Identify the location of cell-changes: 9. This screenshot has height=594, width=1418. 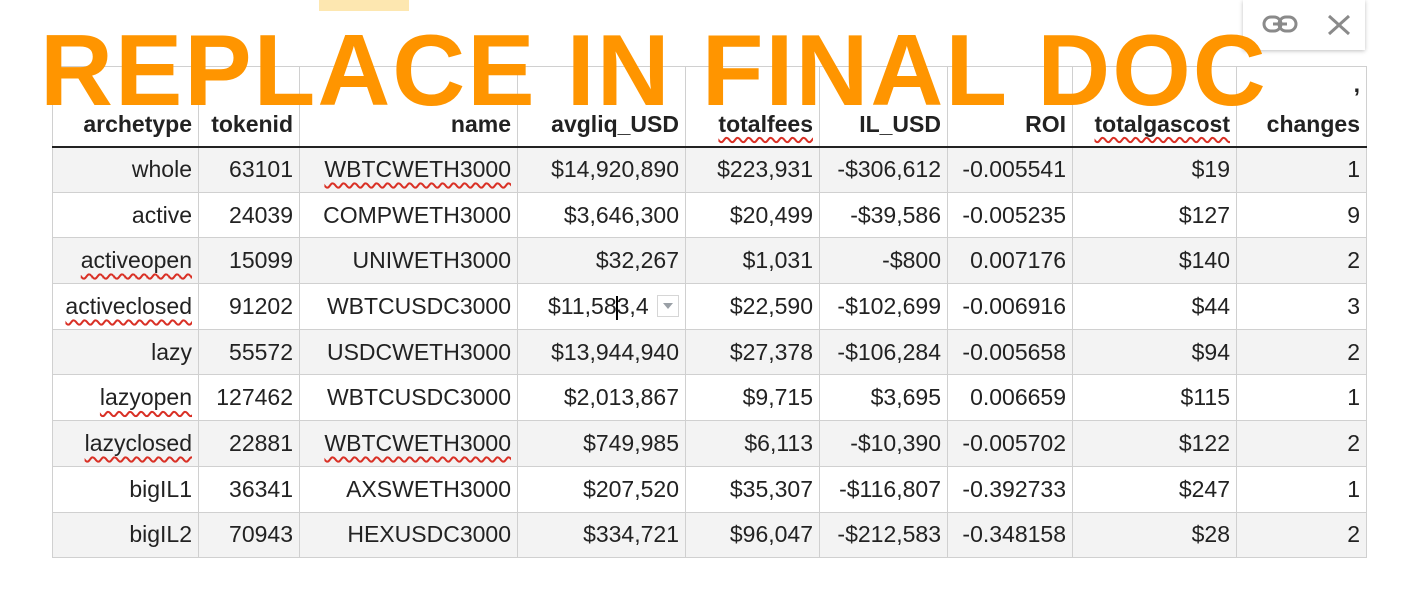
(1301, 215).